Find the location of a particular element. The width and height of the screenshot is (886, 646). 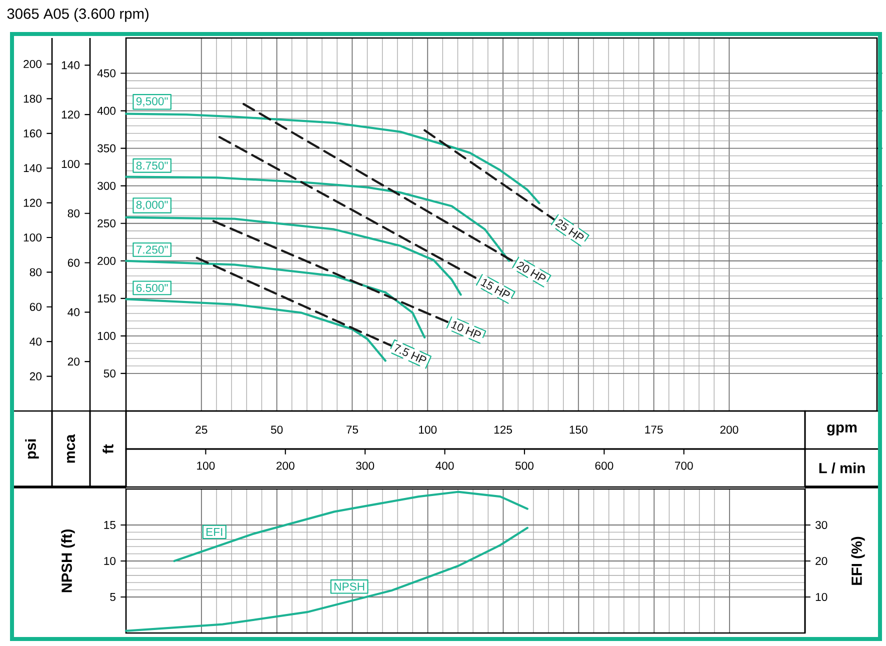

x-axis-title: gpm is located at coordinates (842, 430).